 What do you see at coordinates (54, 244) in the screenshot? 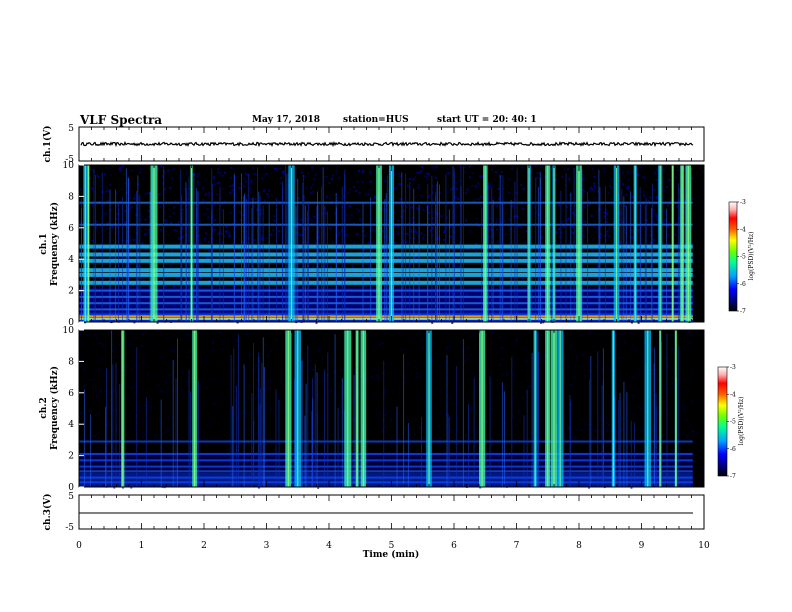
I see `ch1-ylabel-freq: Frequency (kHz)` at bounding box center [54, 244].